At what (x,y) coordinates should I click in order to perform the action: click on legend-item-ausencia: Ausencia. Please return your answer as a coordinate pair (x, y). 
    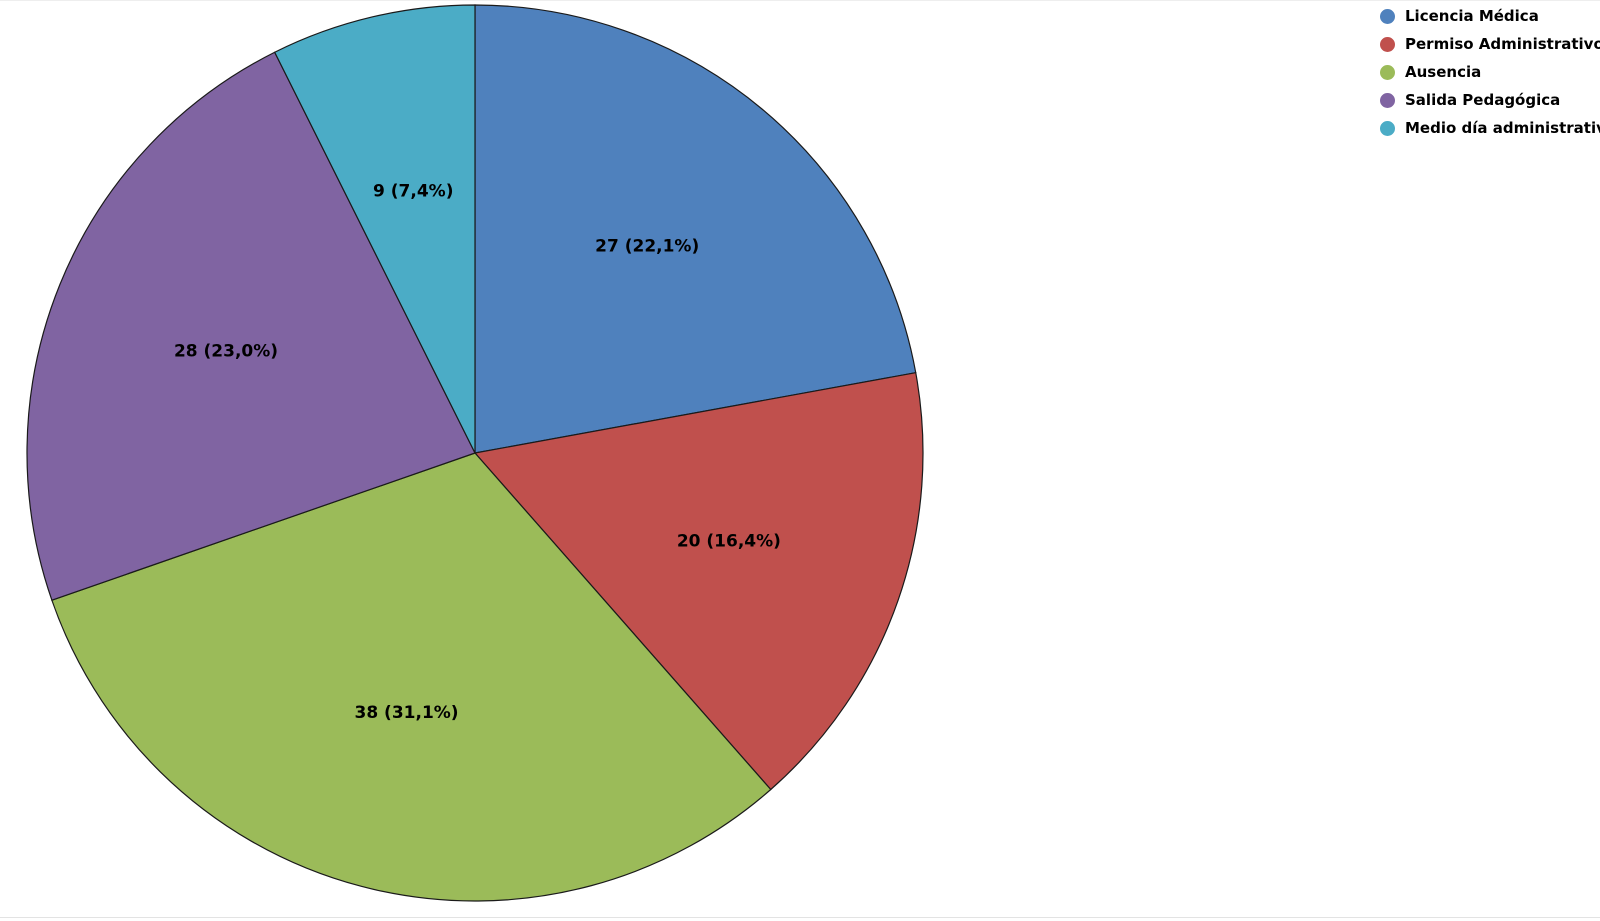
    Looking at the image, I should click on (1490, 72).